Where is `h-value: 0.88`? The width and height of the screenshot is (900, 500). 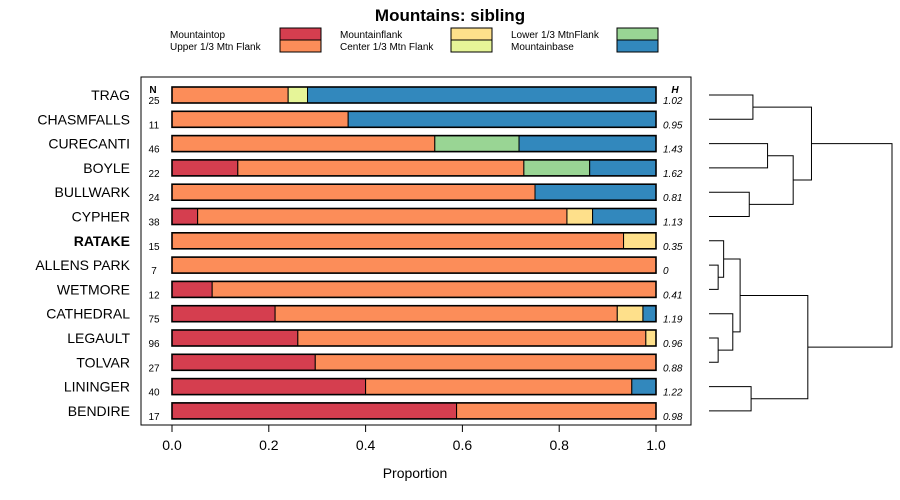 h-value: 0.88 is located at coordinates (673, 368).